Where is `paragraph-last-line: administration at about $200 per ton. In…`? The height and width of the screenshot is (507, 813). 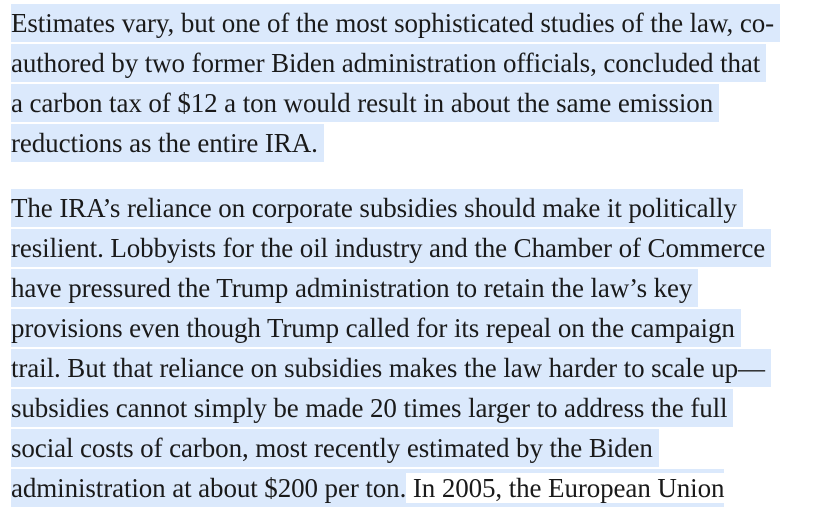 paragraph-last-line: administration at about $200 per ton. In… is located at coordinates (367, 488).